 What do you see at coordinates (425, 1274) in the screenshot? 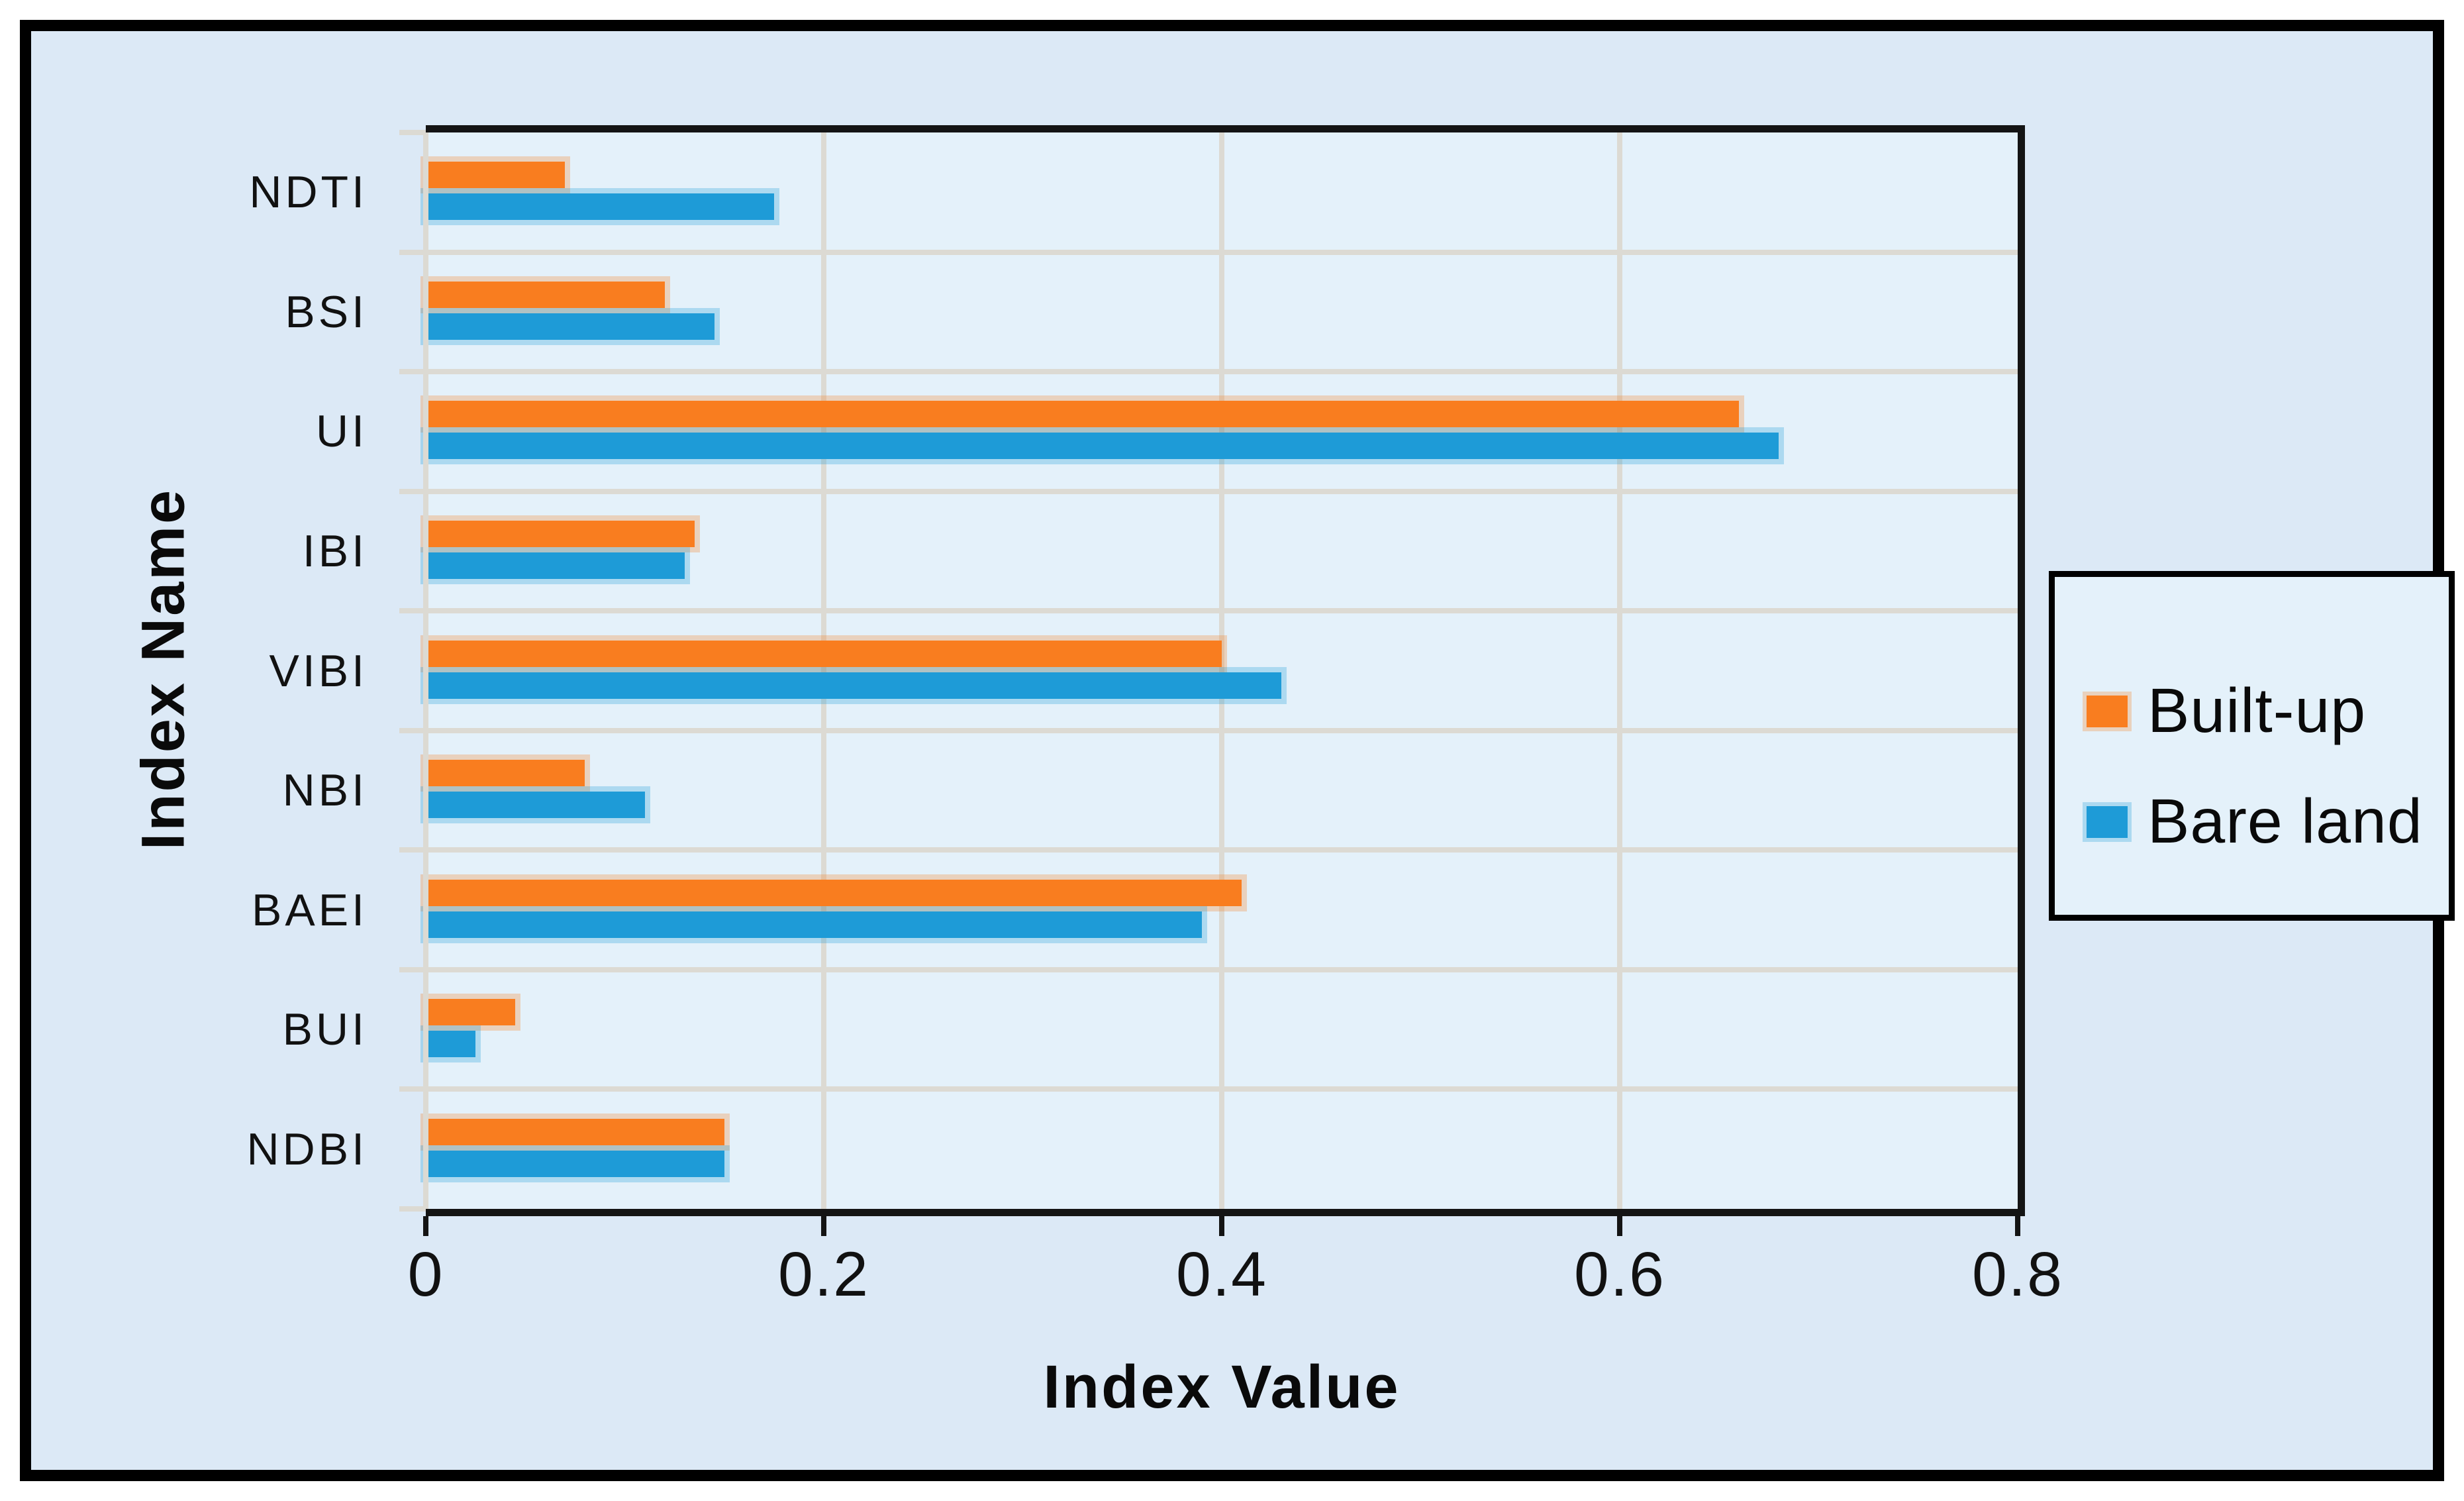
I see `x-tick-label-0: 0` at bounding box center [425, 1274].